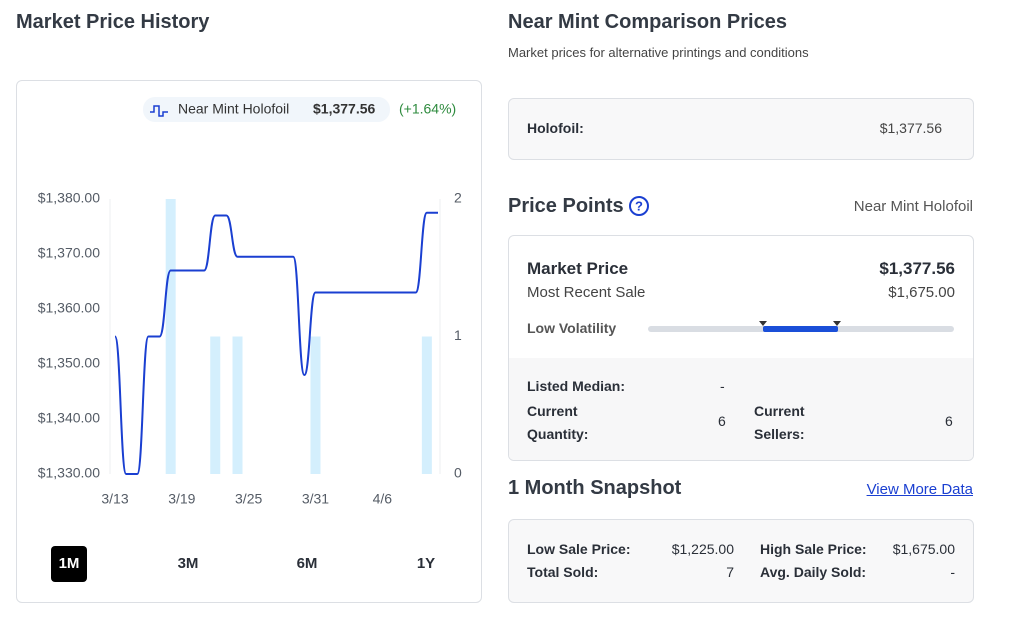 This screenshot has height=627, width=1012. Describe the element at coordinates (248, 499) in the screenshot. I see `x-tick-label: 3/25` at that location.